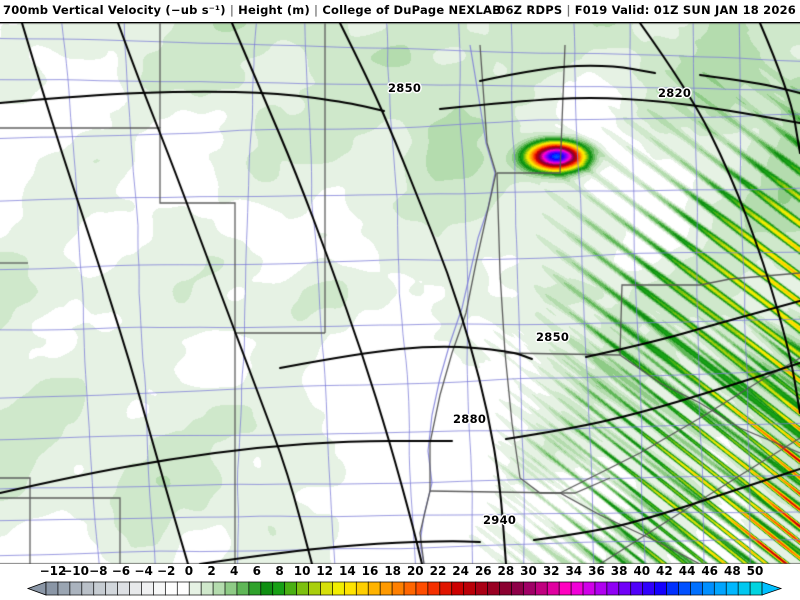  What do you see at coordinates (687, 571) in the screenshot?
I see `colorbar-tick-44: 44` at bounding box center [687, 571].